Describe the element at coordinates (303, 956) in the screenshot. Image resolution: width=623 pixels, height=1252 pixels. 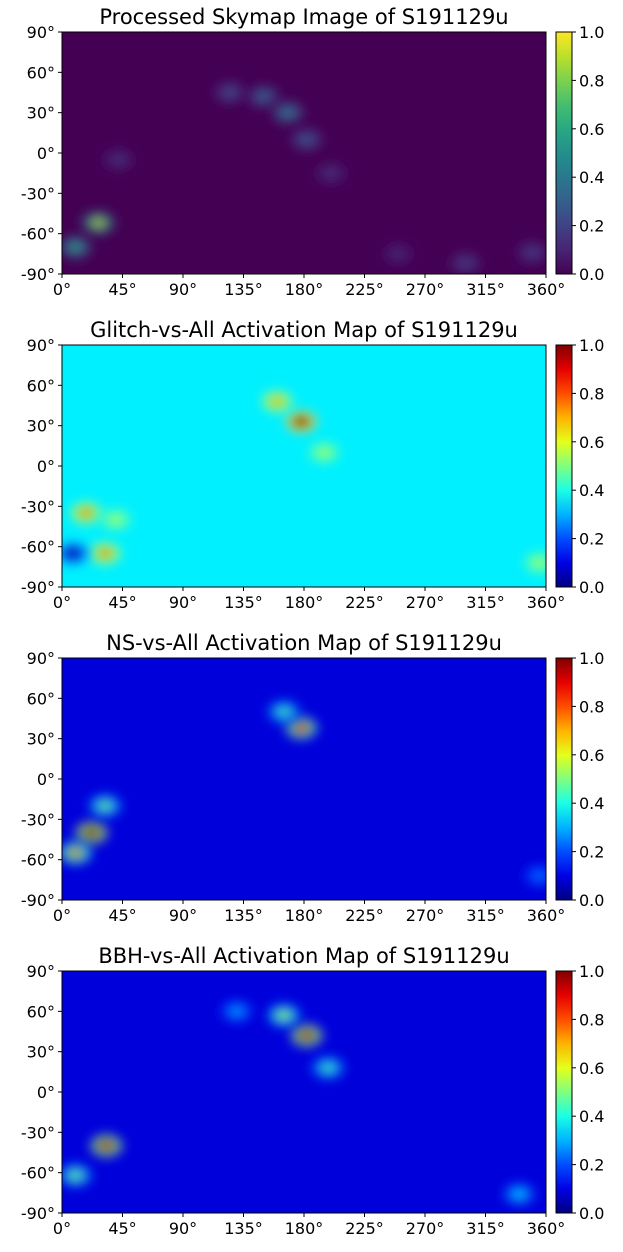
I see `chart-title: BBH-vs-All Activation Map of S191129u` at that location.